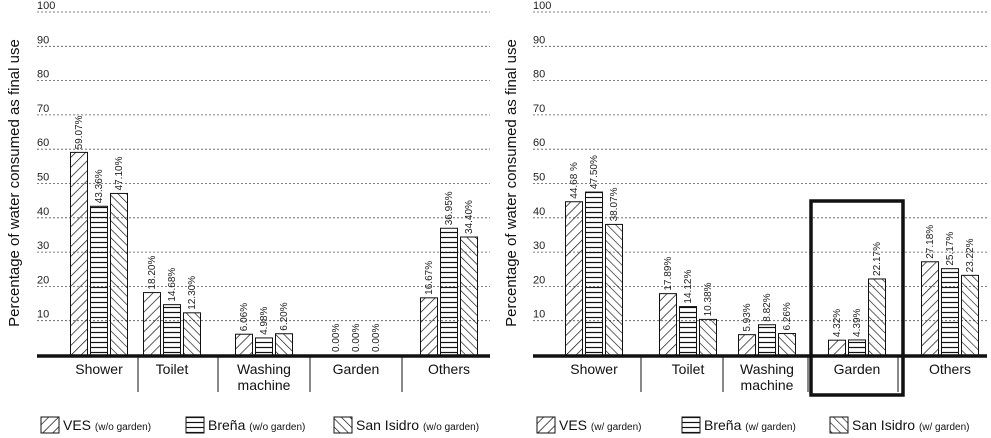  I want to click on data-label: 6.20%, so click(284, 316).